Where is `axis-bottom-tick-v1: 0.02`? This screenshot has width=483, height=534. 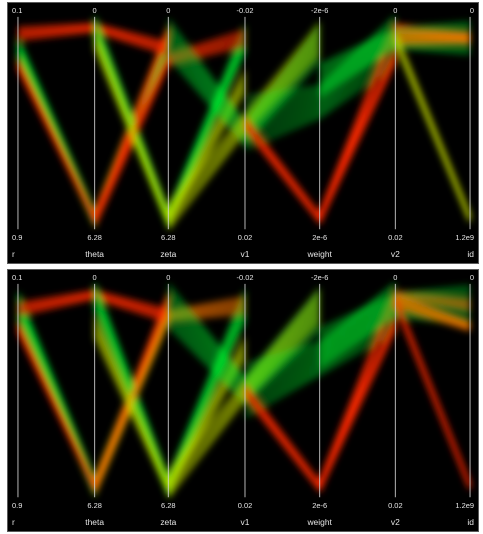
axis-bottom-tick-v1: 0.02 is located at coordinates (245, 505).